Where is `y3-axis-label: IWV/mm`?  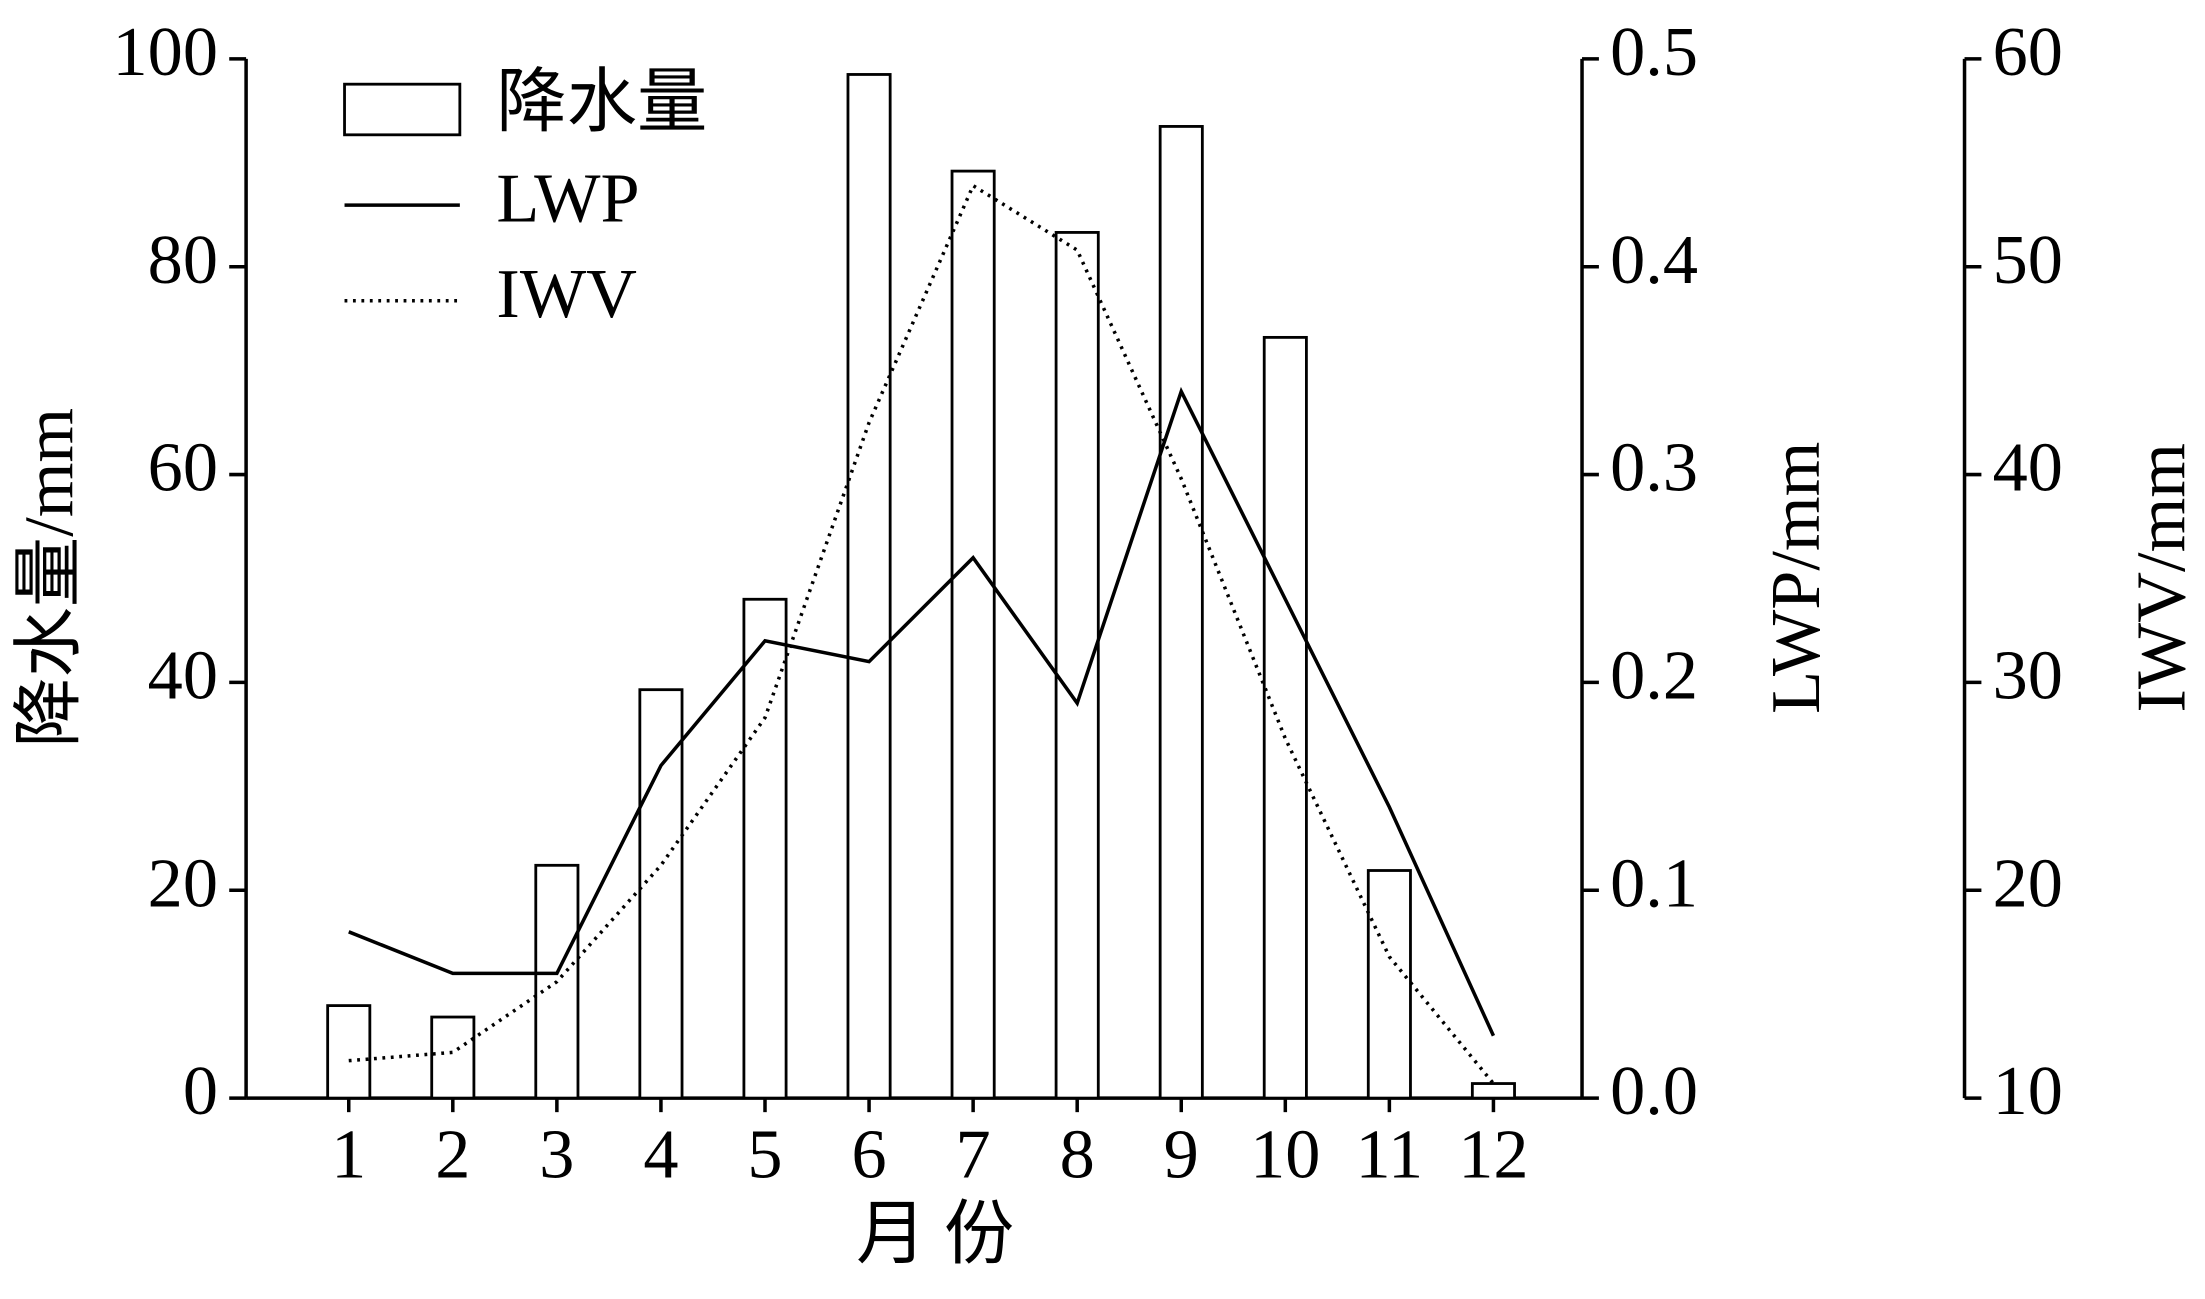
y3-axis-label: IWV/mm is located at coordinates (2162, 577).